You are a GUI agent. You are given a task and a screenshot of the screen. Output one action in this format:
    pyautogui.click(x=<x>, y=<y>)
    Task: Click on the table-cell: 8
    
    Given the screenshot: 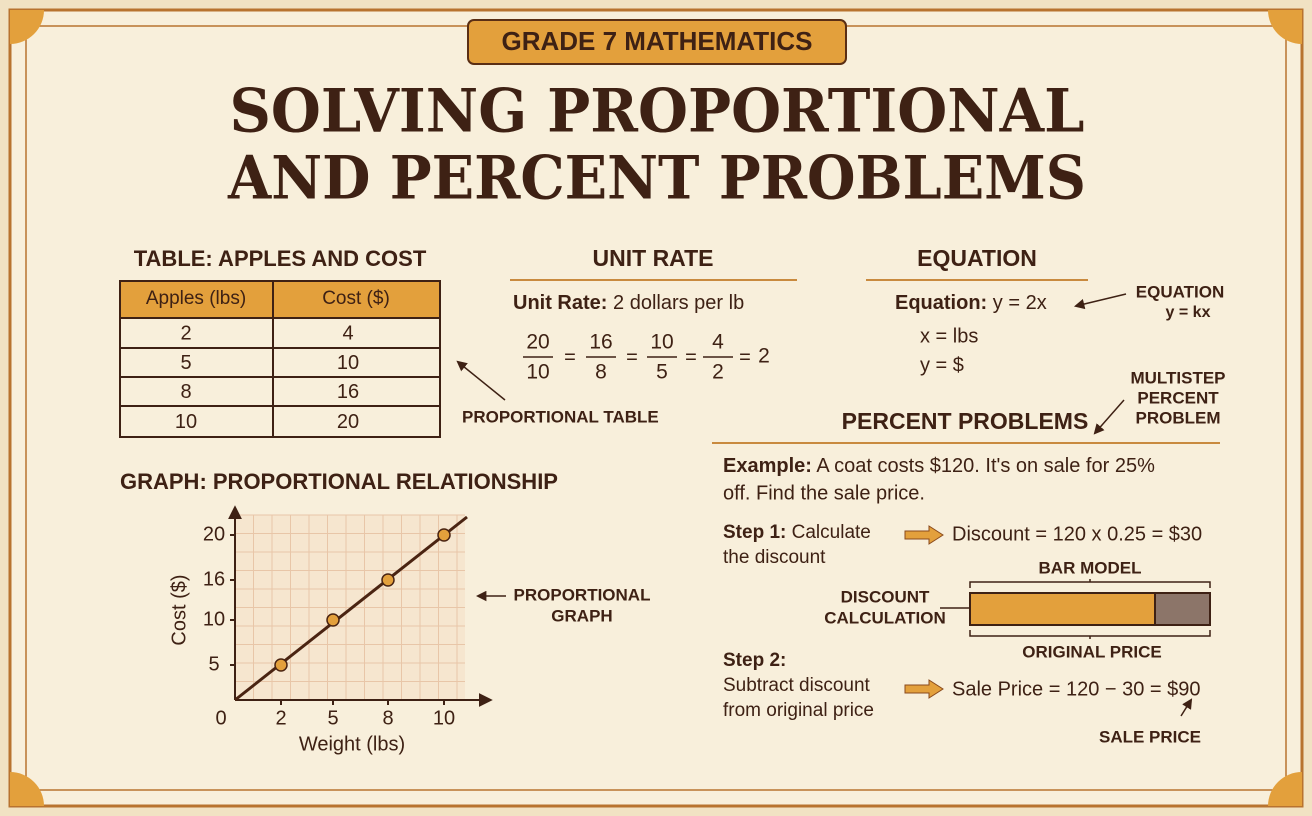 What is the action you would take?
    pyautogui.click(x=185, y=392)
    